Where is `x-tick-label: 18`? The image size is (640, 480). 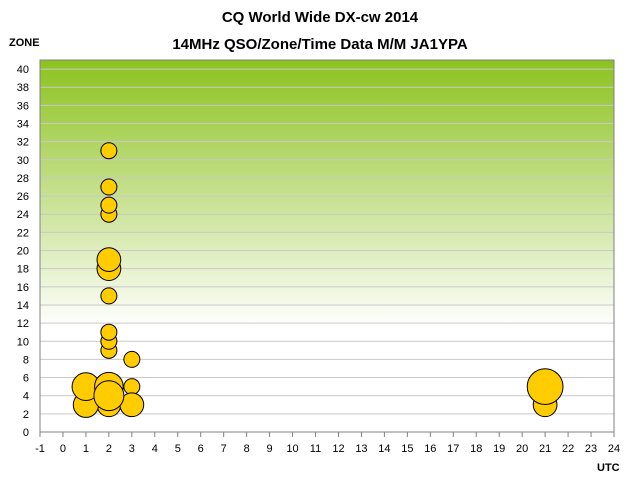 x-tick-label: 18 is located at coordinates (476, 449).